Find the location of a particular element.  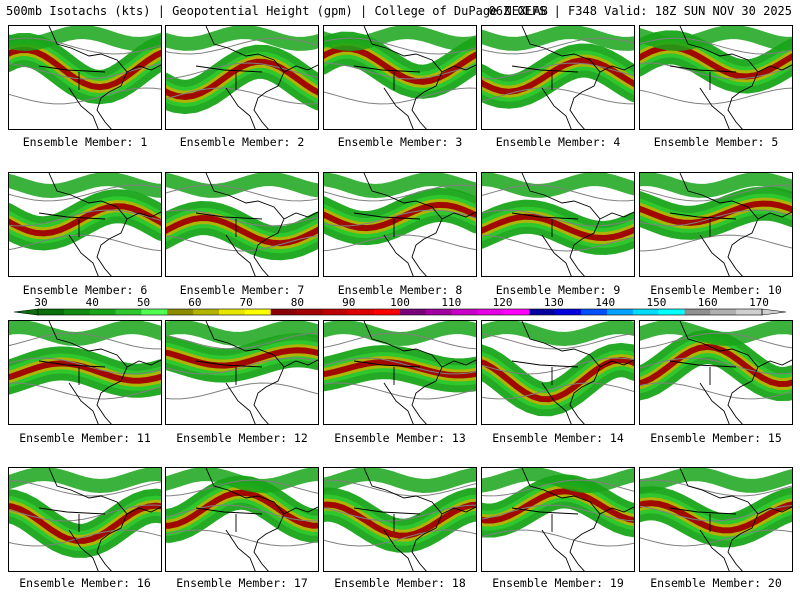

colorbar-tick-label: 30 is located at coordinates (40, 302).